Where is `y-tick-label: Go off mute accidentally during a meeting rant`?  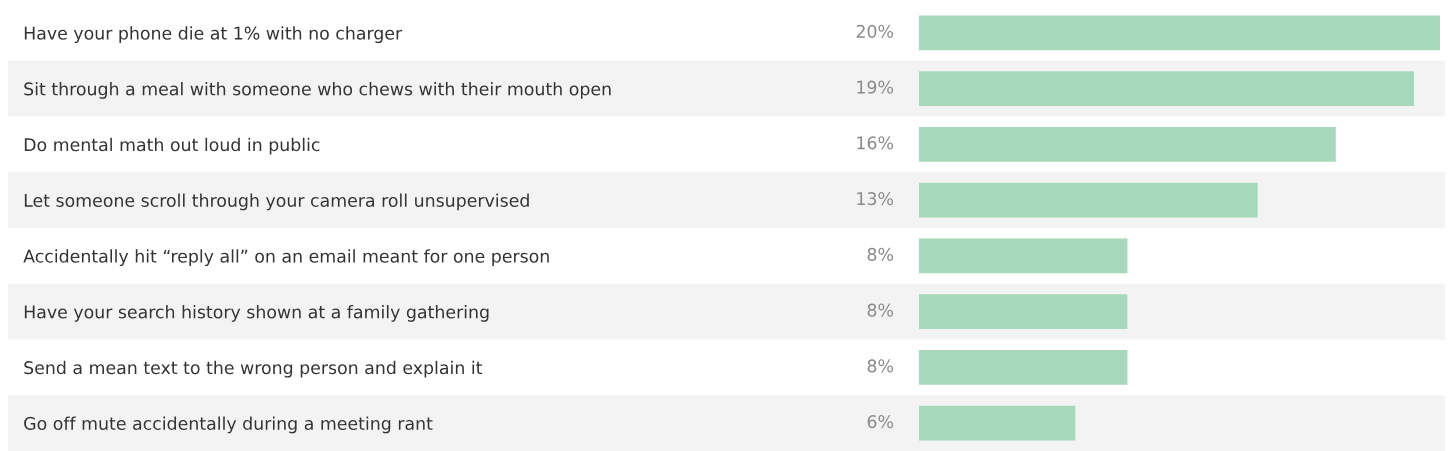 y-tick-label: Go off mute accidentally during a meeting rant is located at coordinates (228, 425).